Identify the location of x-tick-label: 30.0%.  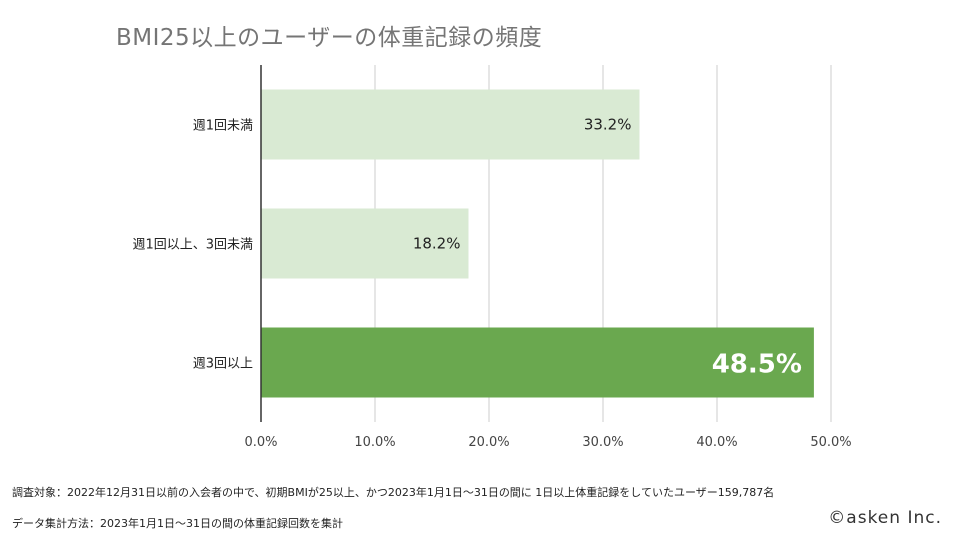
(602, 442).